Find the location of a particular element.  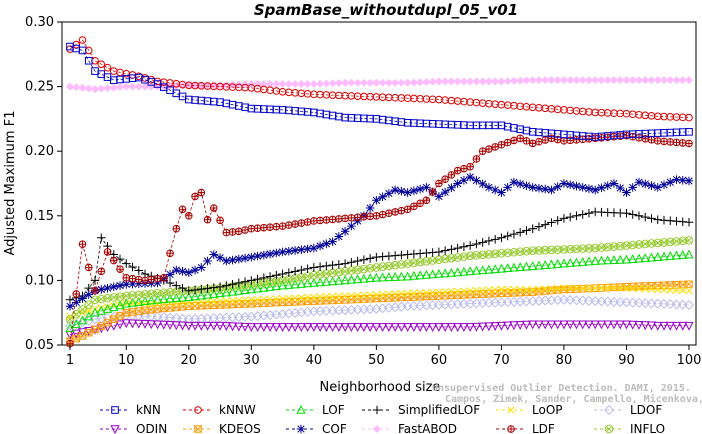

legend-marker-ldf is located at coordinates (511, 429).